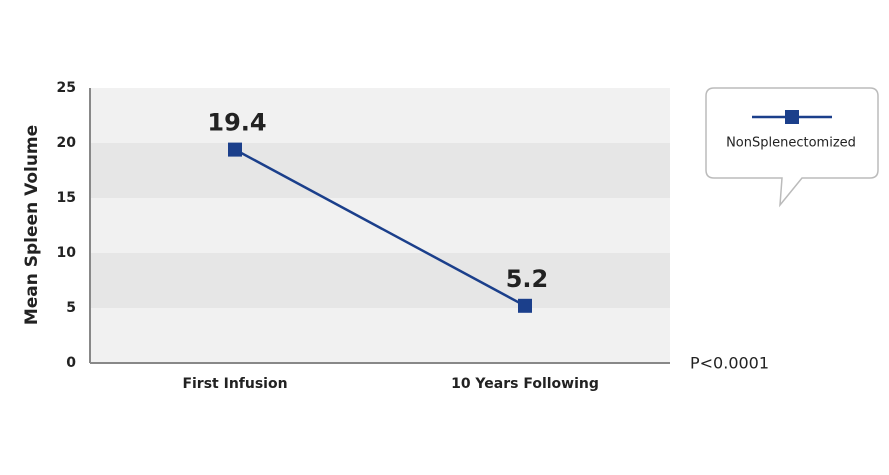  I want to click on legend-box, so click(792, 147).